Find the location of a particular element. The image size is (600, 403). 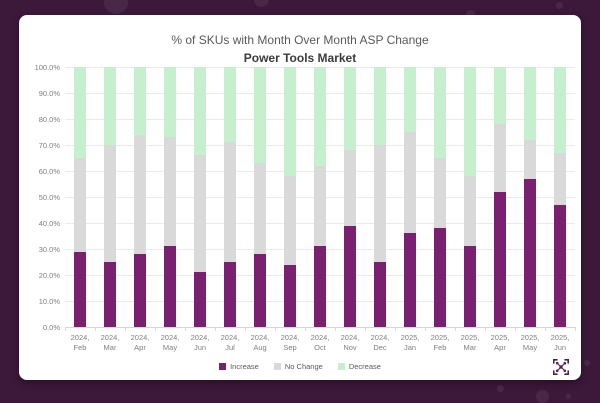

y-tick-label: 60.0% is located at coordinates (49, 171).